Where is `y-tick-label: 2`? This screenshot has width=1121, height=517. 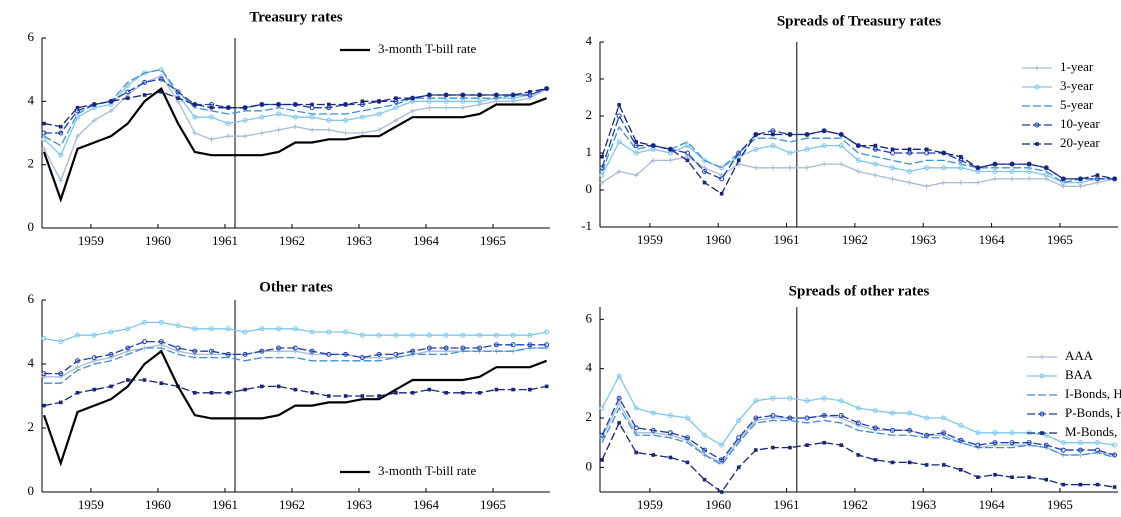 y-tick-label: 2 is located at coordinates (589, 416).